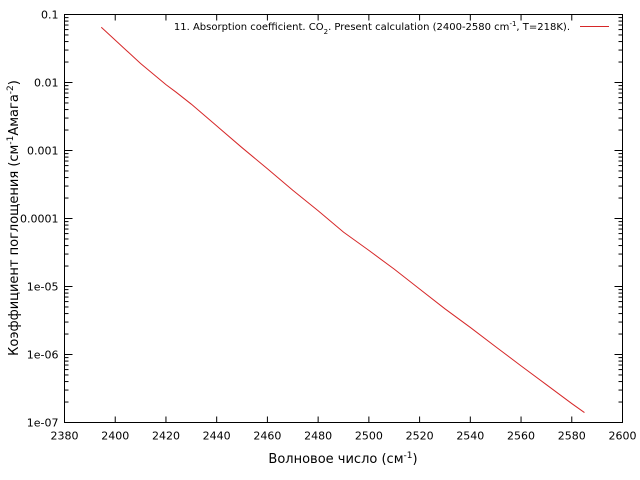  What do you see at coordinates (267, 436) in the screenshot?
I see `x-tick-label: 2460` at bounding box center [267, 436].